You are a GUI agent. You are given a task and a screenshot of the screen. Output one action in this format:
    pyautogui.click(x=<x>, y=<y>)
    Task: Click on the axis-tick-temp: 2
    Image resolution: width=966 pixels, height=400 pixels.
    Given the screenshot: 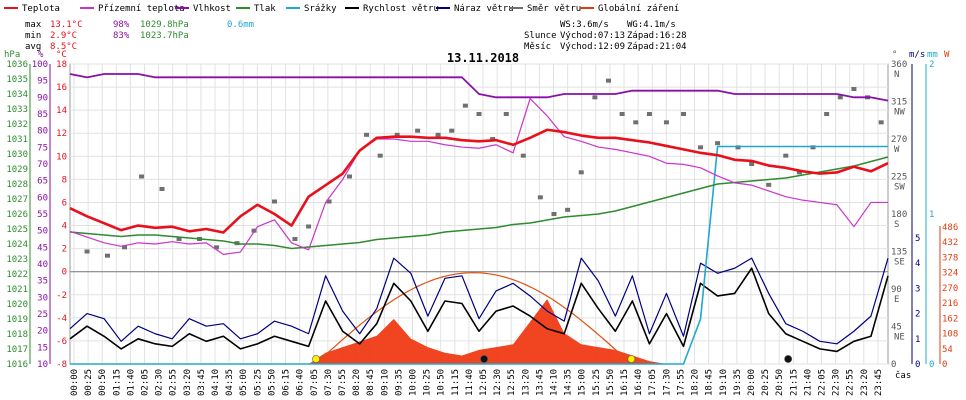 What is the action you would take?
    pyautogui.click(x=64, y=250)
    